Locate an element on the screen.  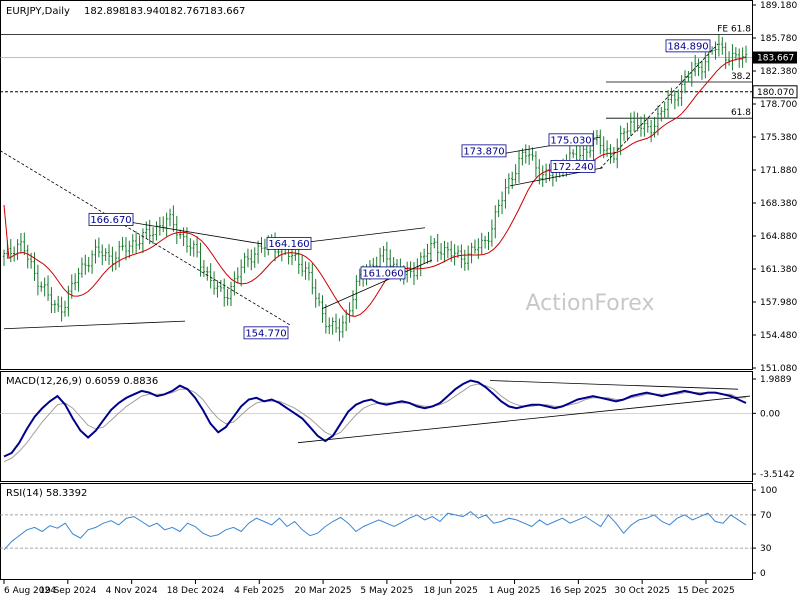
time-axis-label: 30 Oct 2025 is located at coordinates (642, 591).